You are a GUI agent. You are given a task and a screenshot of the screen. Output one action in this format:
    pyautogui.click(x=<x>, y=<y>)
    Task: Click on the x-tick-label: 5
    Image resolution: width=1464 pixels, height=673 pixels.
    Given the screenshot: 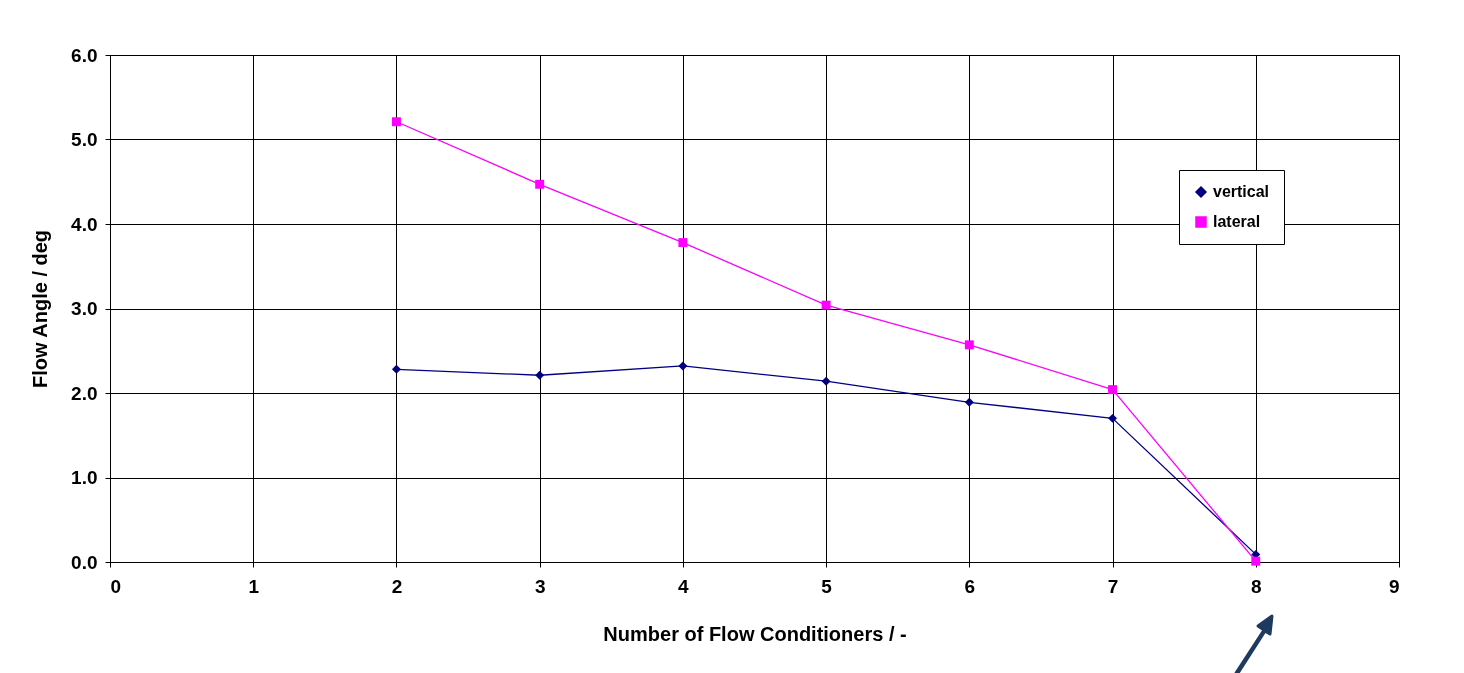 What is the action you would take?
    pyautogui.click(x=827, y=586)
    